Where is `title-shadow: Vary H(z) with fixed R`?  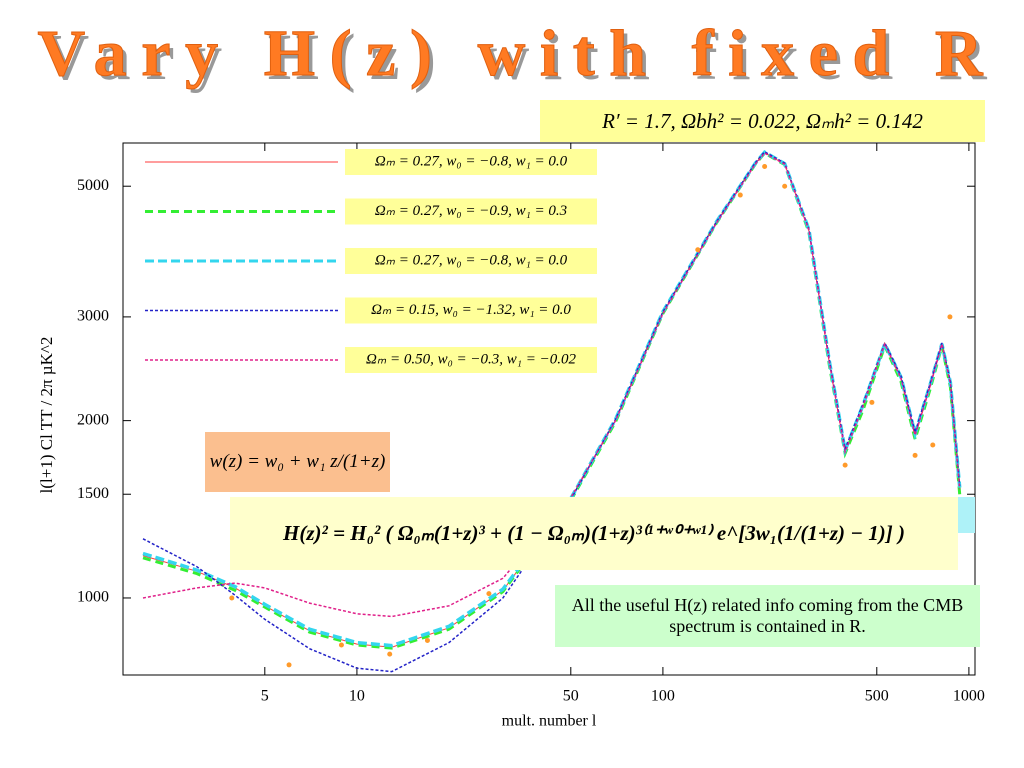
title-shadow: Vary H(z) with fixed R is located at coordinates (515, 57).